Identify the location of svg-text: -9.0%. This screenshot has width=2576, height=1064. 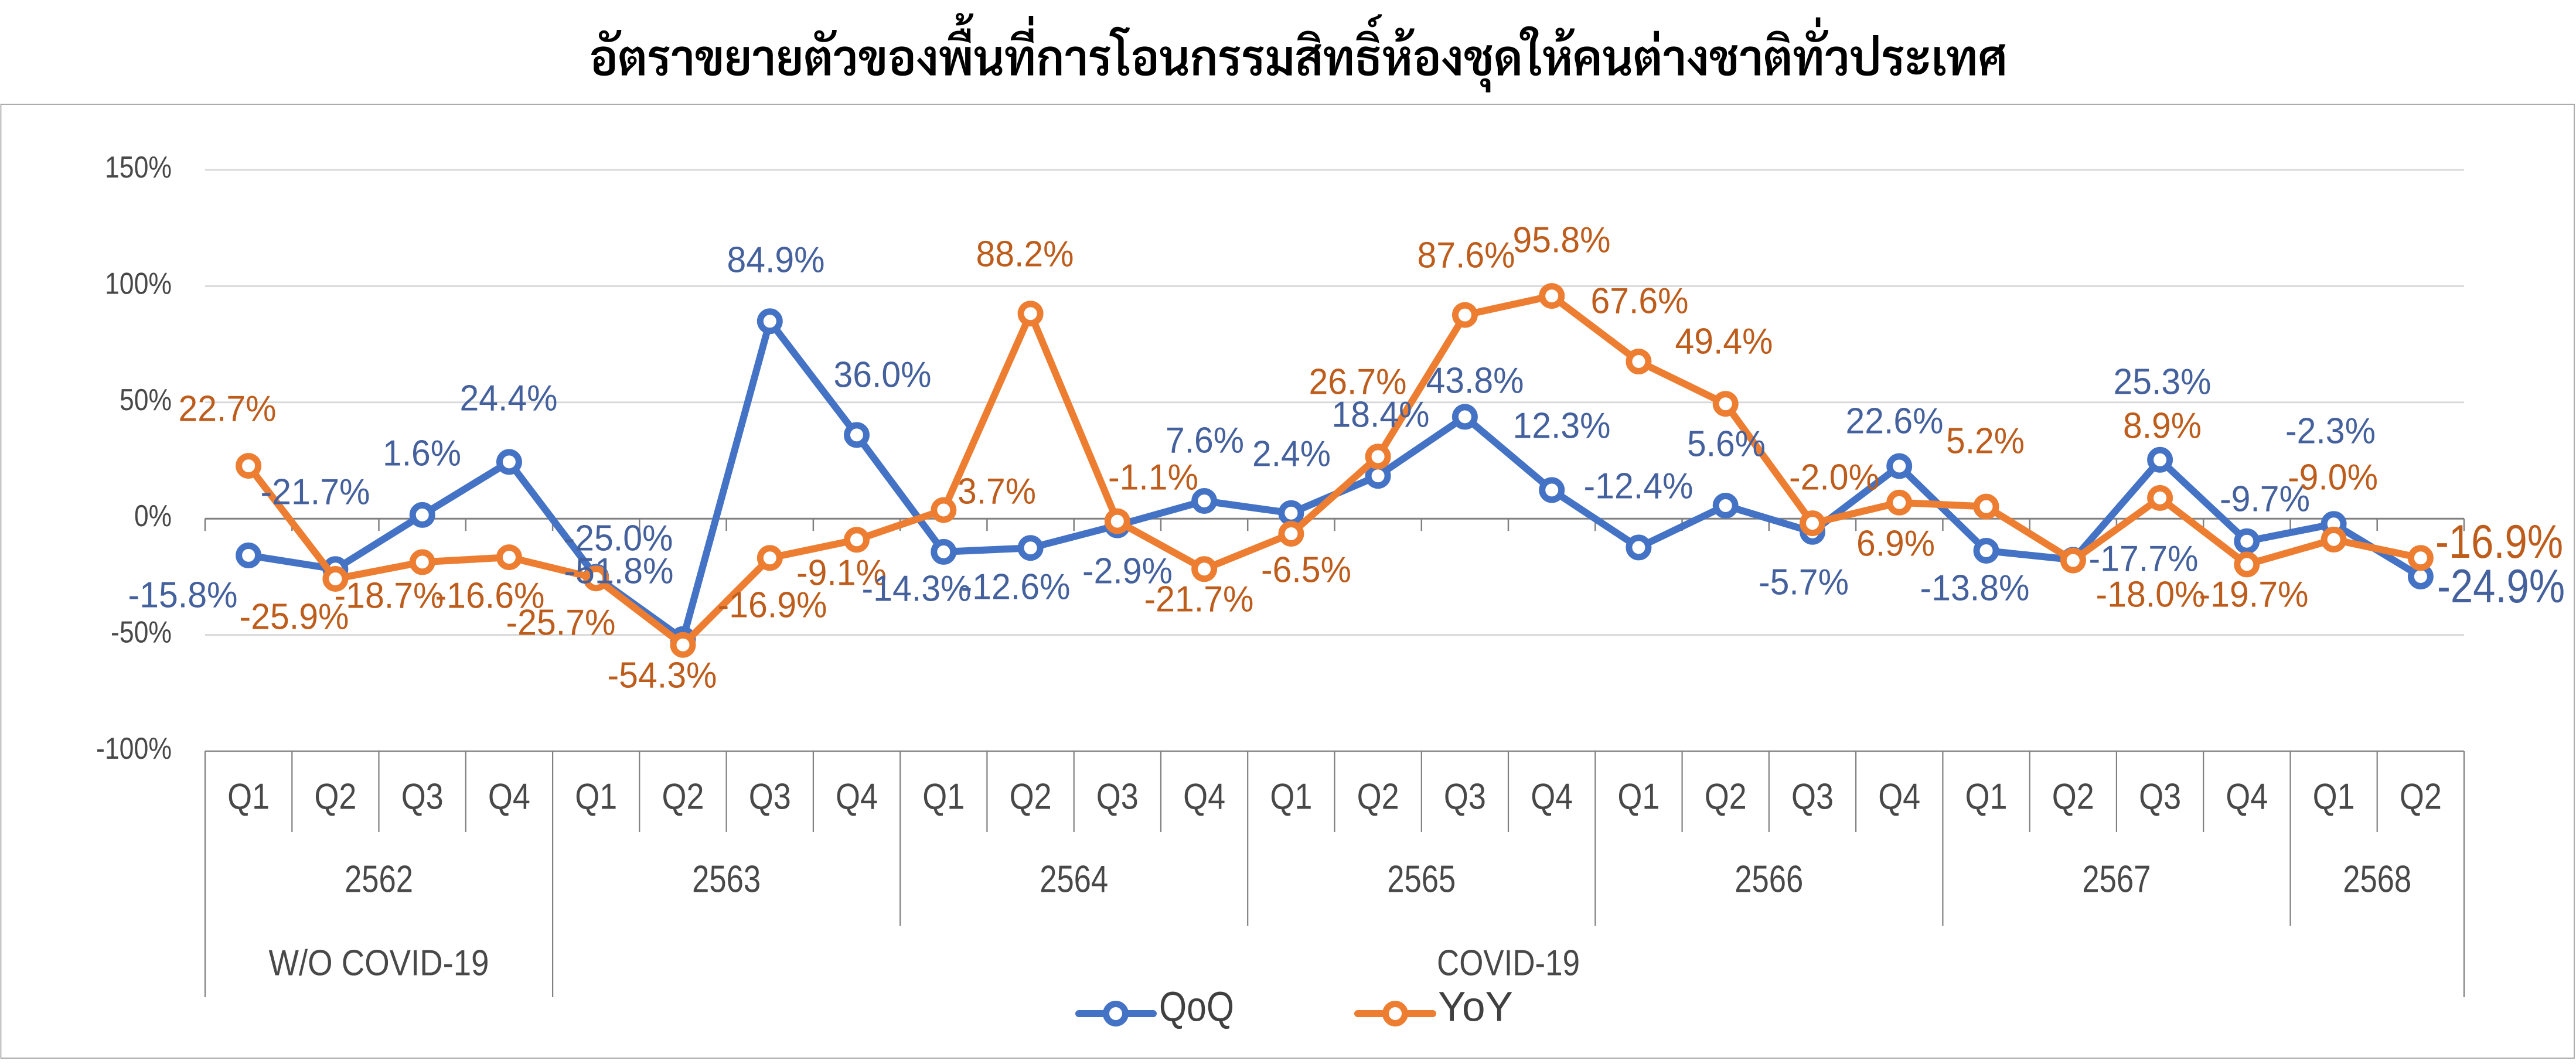
(2333, 478).